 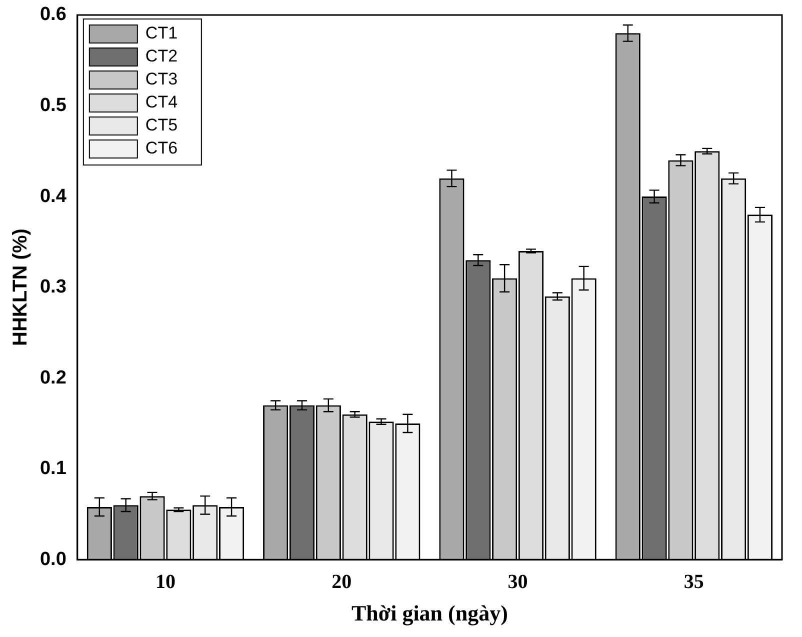 What do you see at coordinates (161, 102) in the screenshot?
I see `legend-label: CT4` at bounding box center [161, 102].